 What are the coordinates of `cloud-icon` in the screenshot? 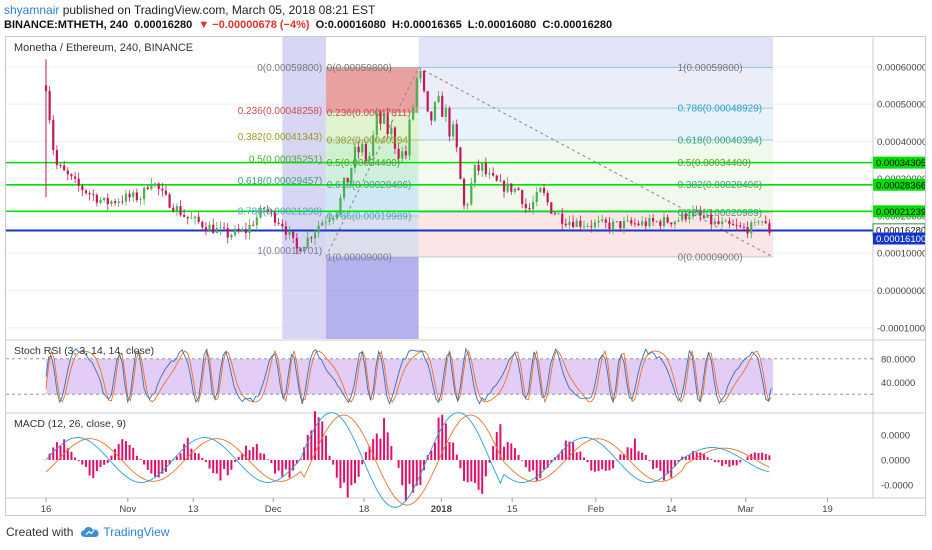 It's located at (90, 532).